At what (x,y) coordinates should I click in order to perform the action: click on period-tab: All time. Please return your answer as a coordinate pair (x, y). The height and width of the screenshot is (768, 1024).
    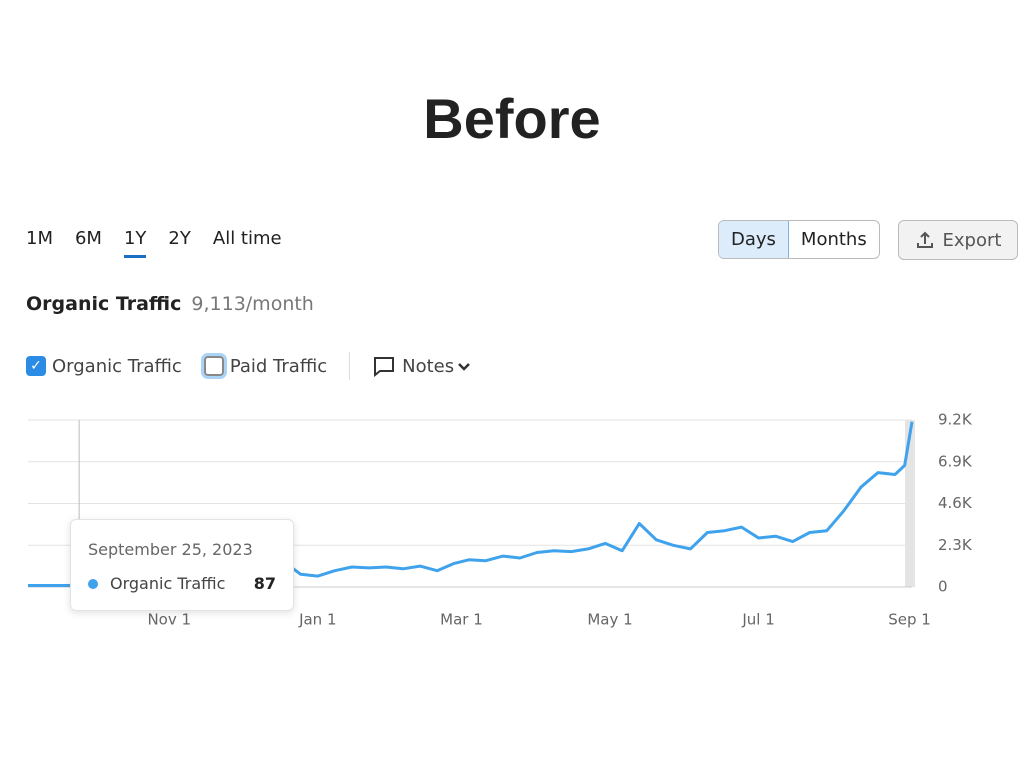
    Looking at the image, I should click on (247, 238).